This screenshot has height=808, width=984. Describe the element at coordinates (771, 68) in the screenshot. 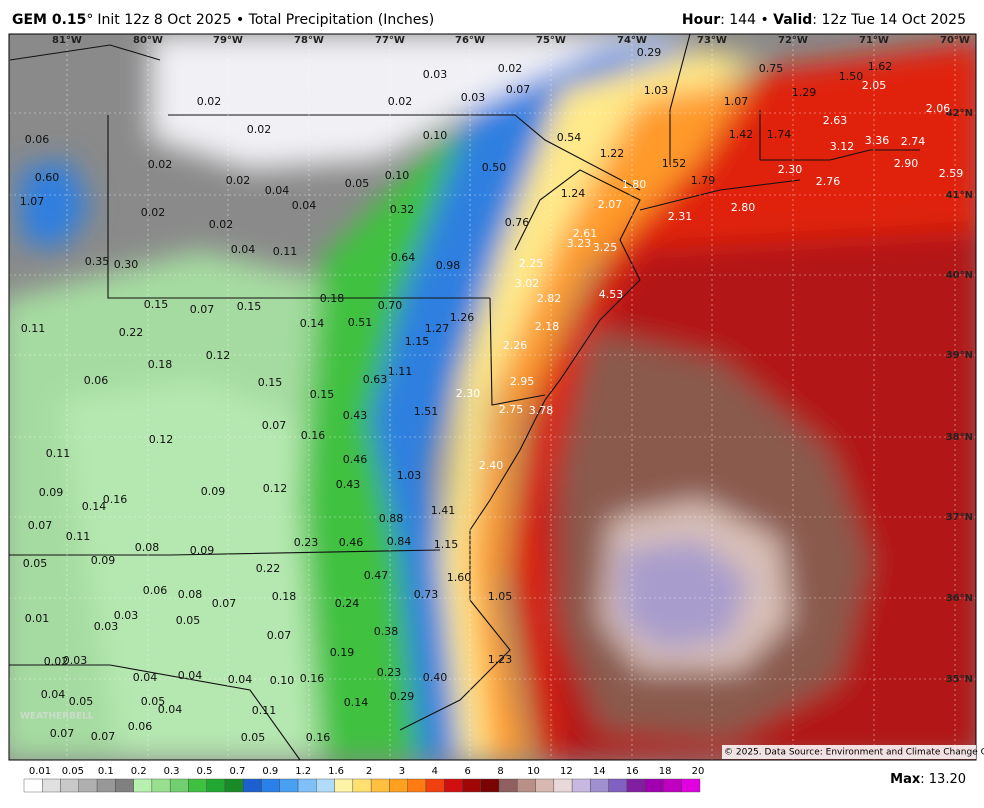

I see `precip-value: 0.75` at that location.